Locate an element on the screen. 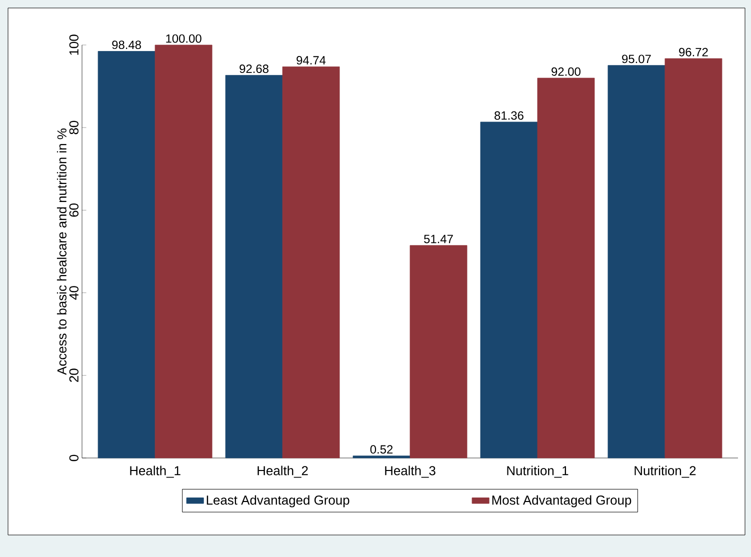 This screenshot has width=751, height=557. data-label: 100.00 is located at coordinates (184, 38).